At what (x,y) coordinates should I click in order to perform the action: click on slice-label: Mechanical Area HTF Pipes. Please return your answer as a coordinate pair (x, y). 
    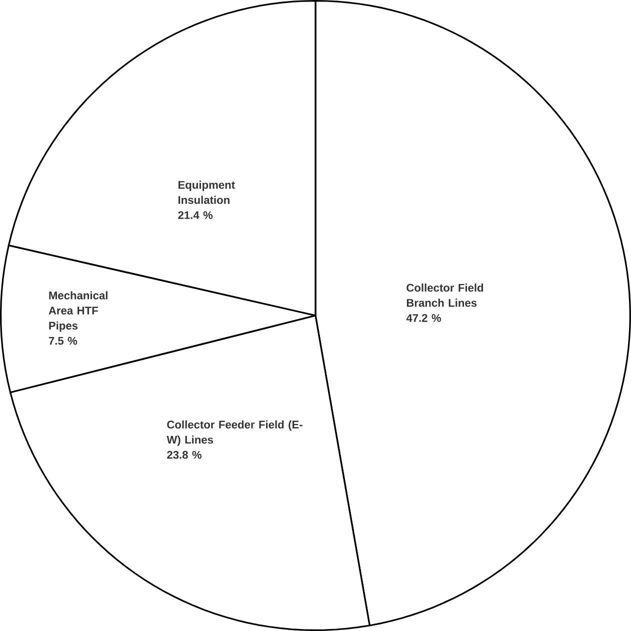
    Looking at the image, I should click on (78, 311).